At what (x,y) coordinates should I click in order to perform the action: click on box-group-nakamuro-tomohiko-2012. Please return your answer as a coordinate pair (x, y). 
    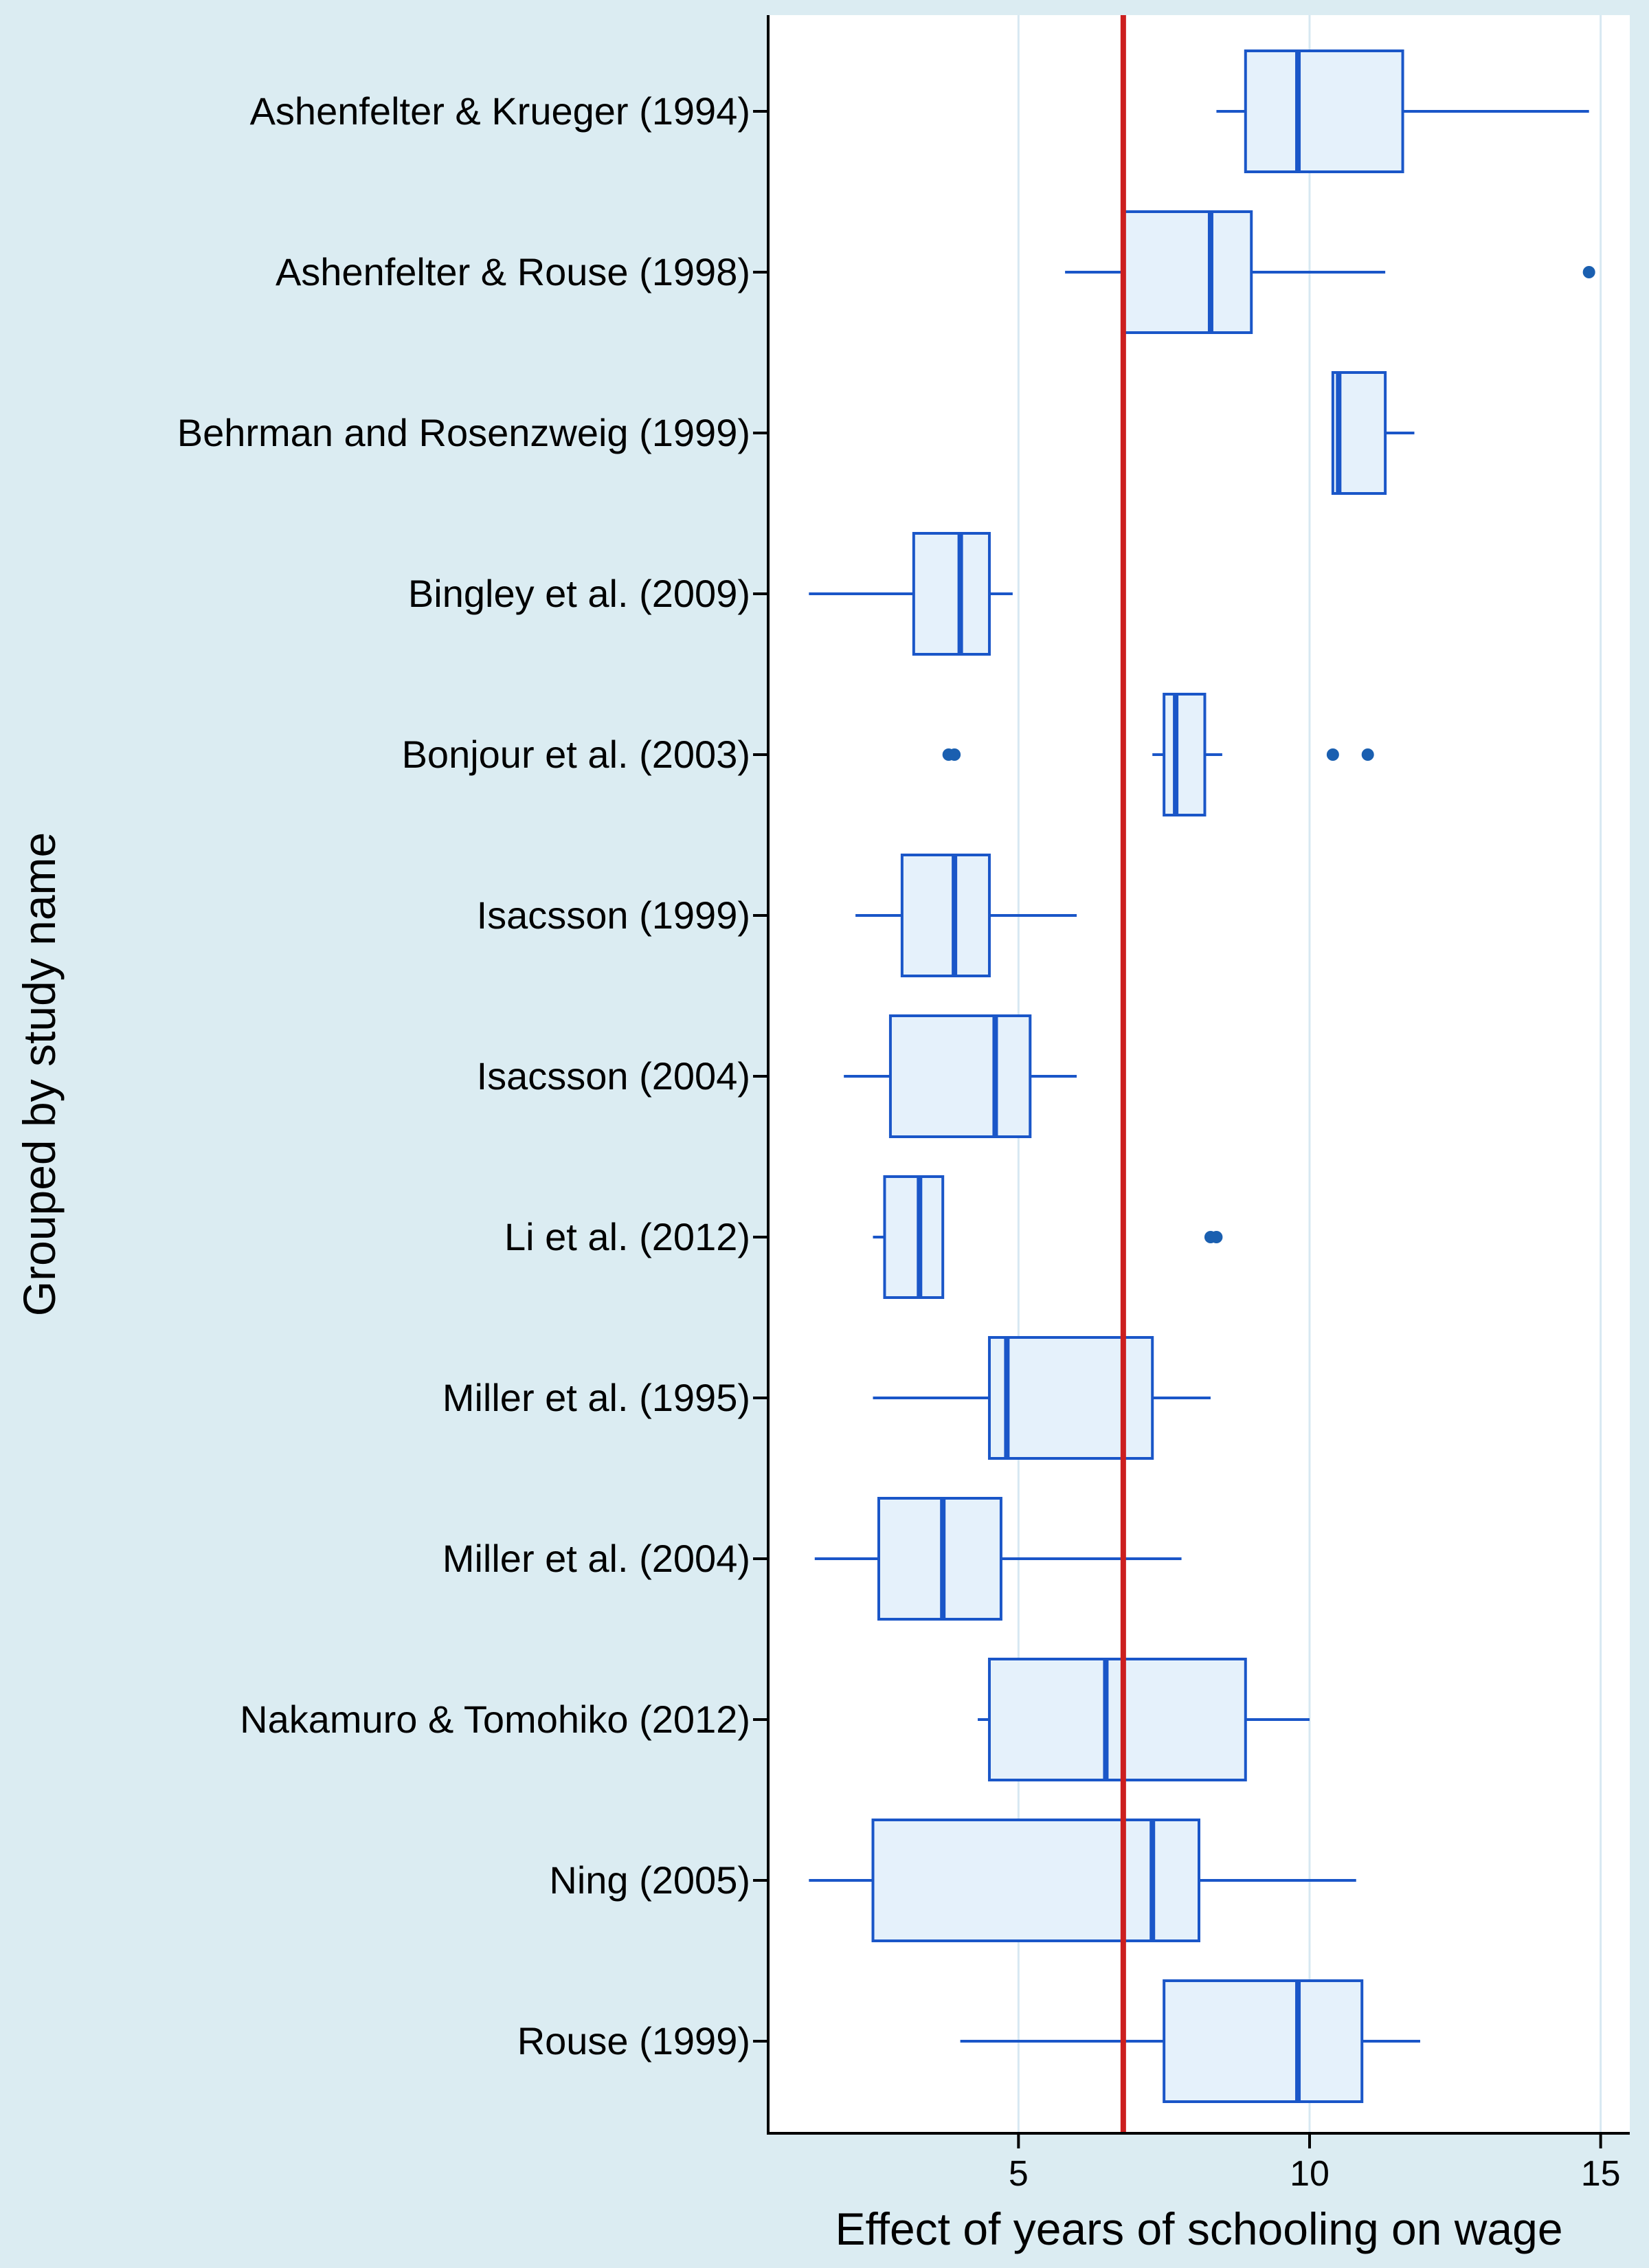
    Looking at the image, I should click on (1144, 1720).